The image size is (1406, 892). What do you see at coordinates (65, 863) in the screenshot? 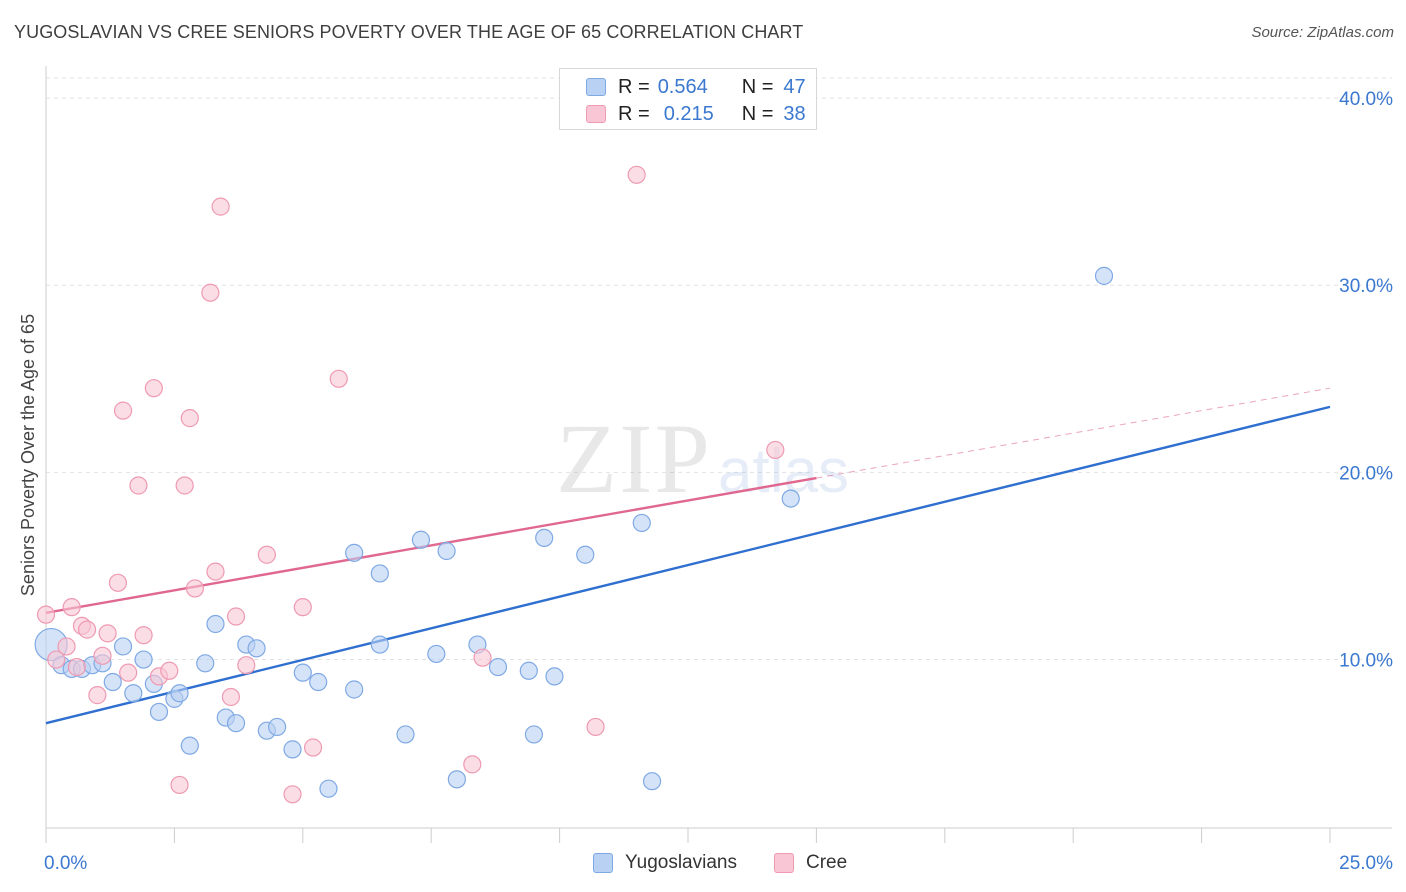
I see `x-tick-label: 0.0%` at bounding box center [65, 863].